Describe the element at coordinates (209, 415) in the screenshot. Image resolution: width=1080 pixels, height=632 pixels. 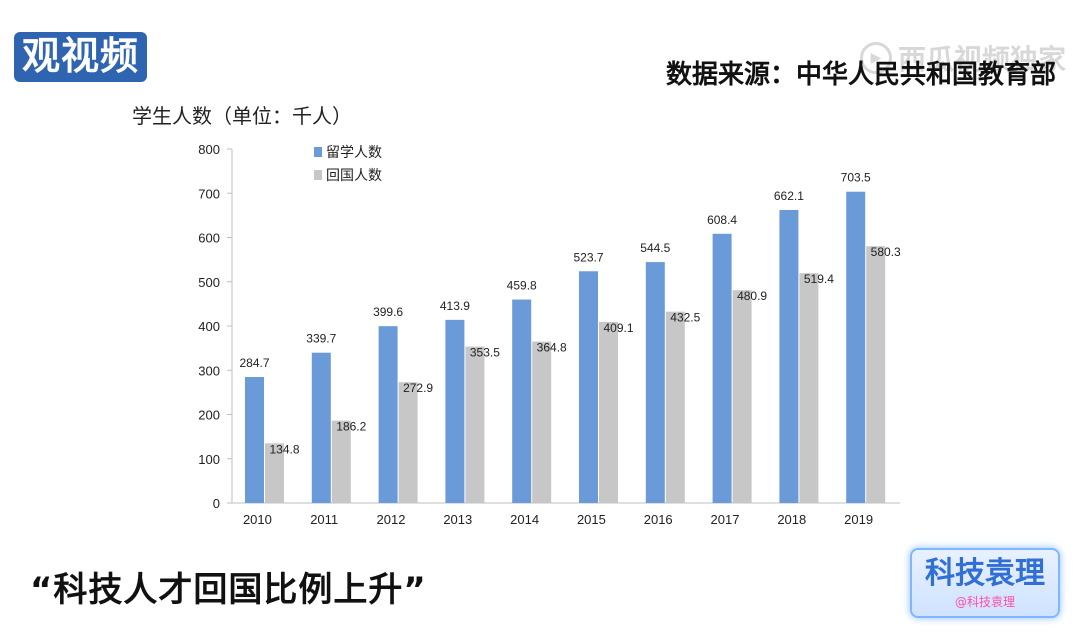
I see `y-tick-label: 200` at that location.